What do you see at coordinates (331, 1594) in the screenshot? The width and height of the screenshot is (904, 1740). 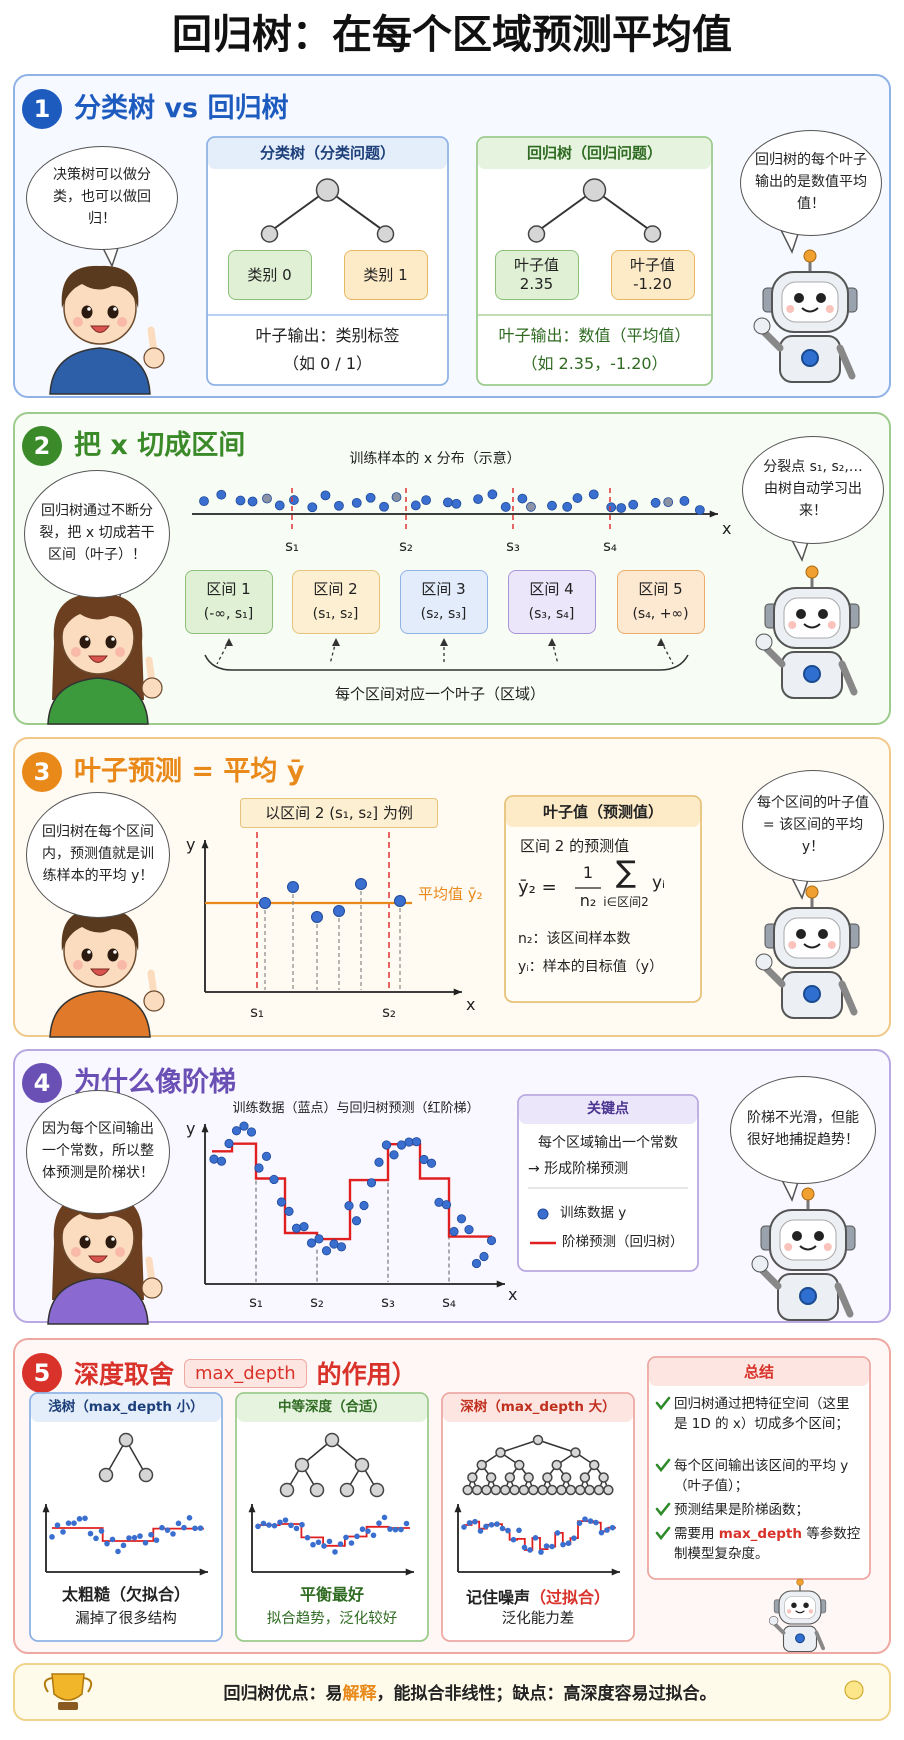 I see `panel-verdict: 平衡最好` at bounding box center [331, 1594].